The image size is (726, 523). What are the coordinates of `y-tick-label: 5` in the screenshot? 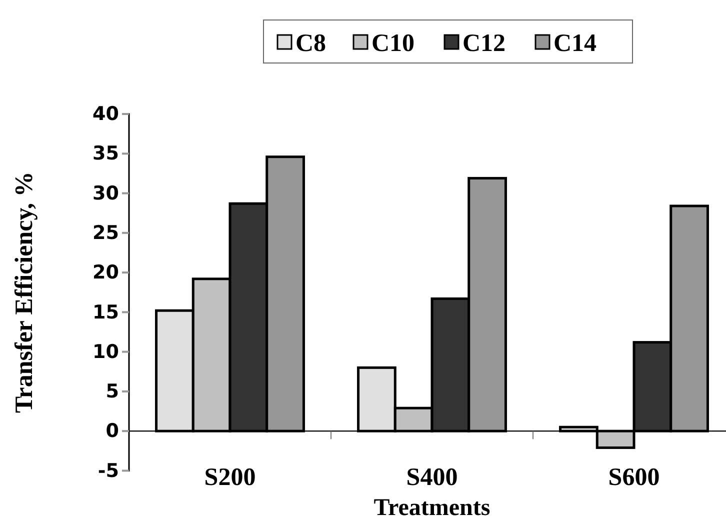 It's located at (112, 391).